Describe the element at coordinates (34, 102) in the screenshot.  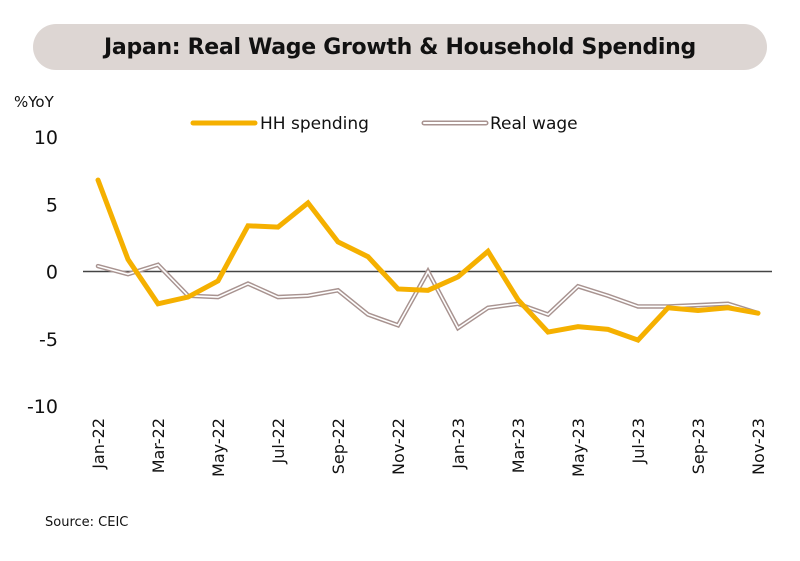
I see `y-axis-unit-label: %YoY` at that location.